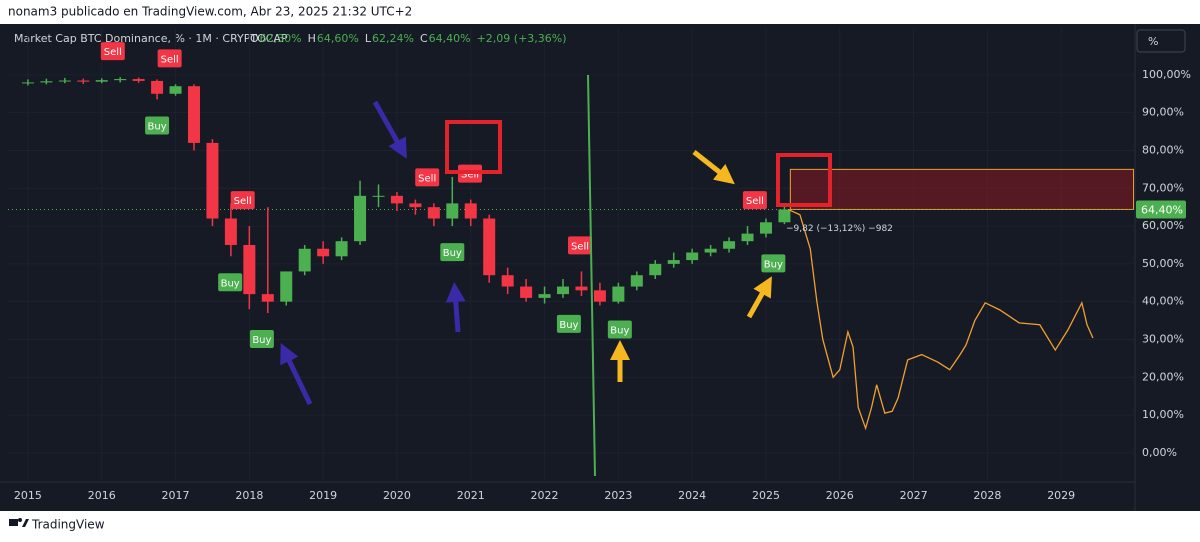  Describe the element at coordinates (1163, 376) in the screenshot. I see `y-tick-label: 20,00%` at that location.